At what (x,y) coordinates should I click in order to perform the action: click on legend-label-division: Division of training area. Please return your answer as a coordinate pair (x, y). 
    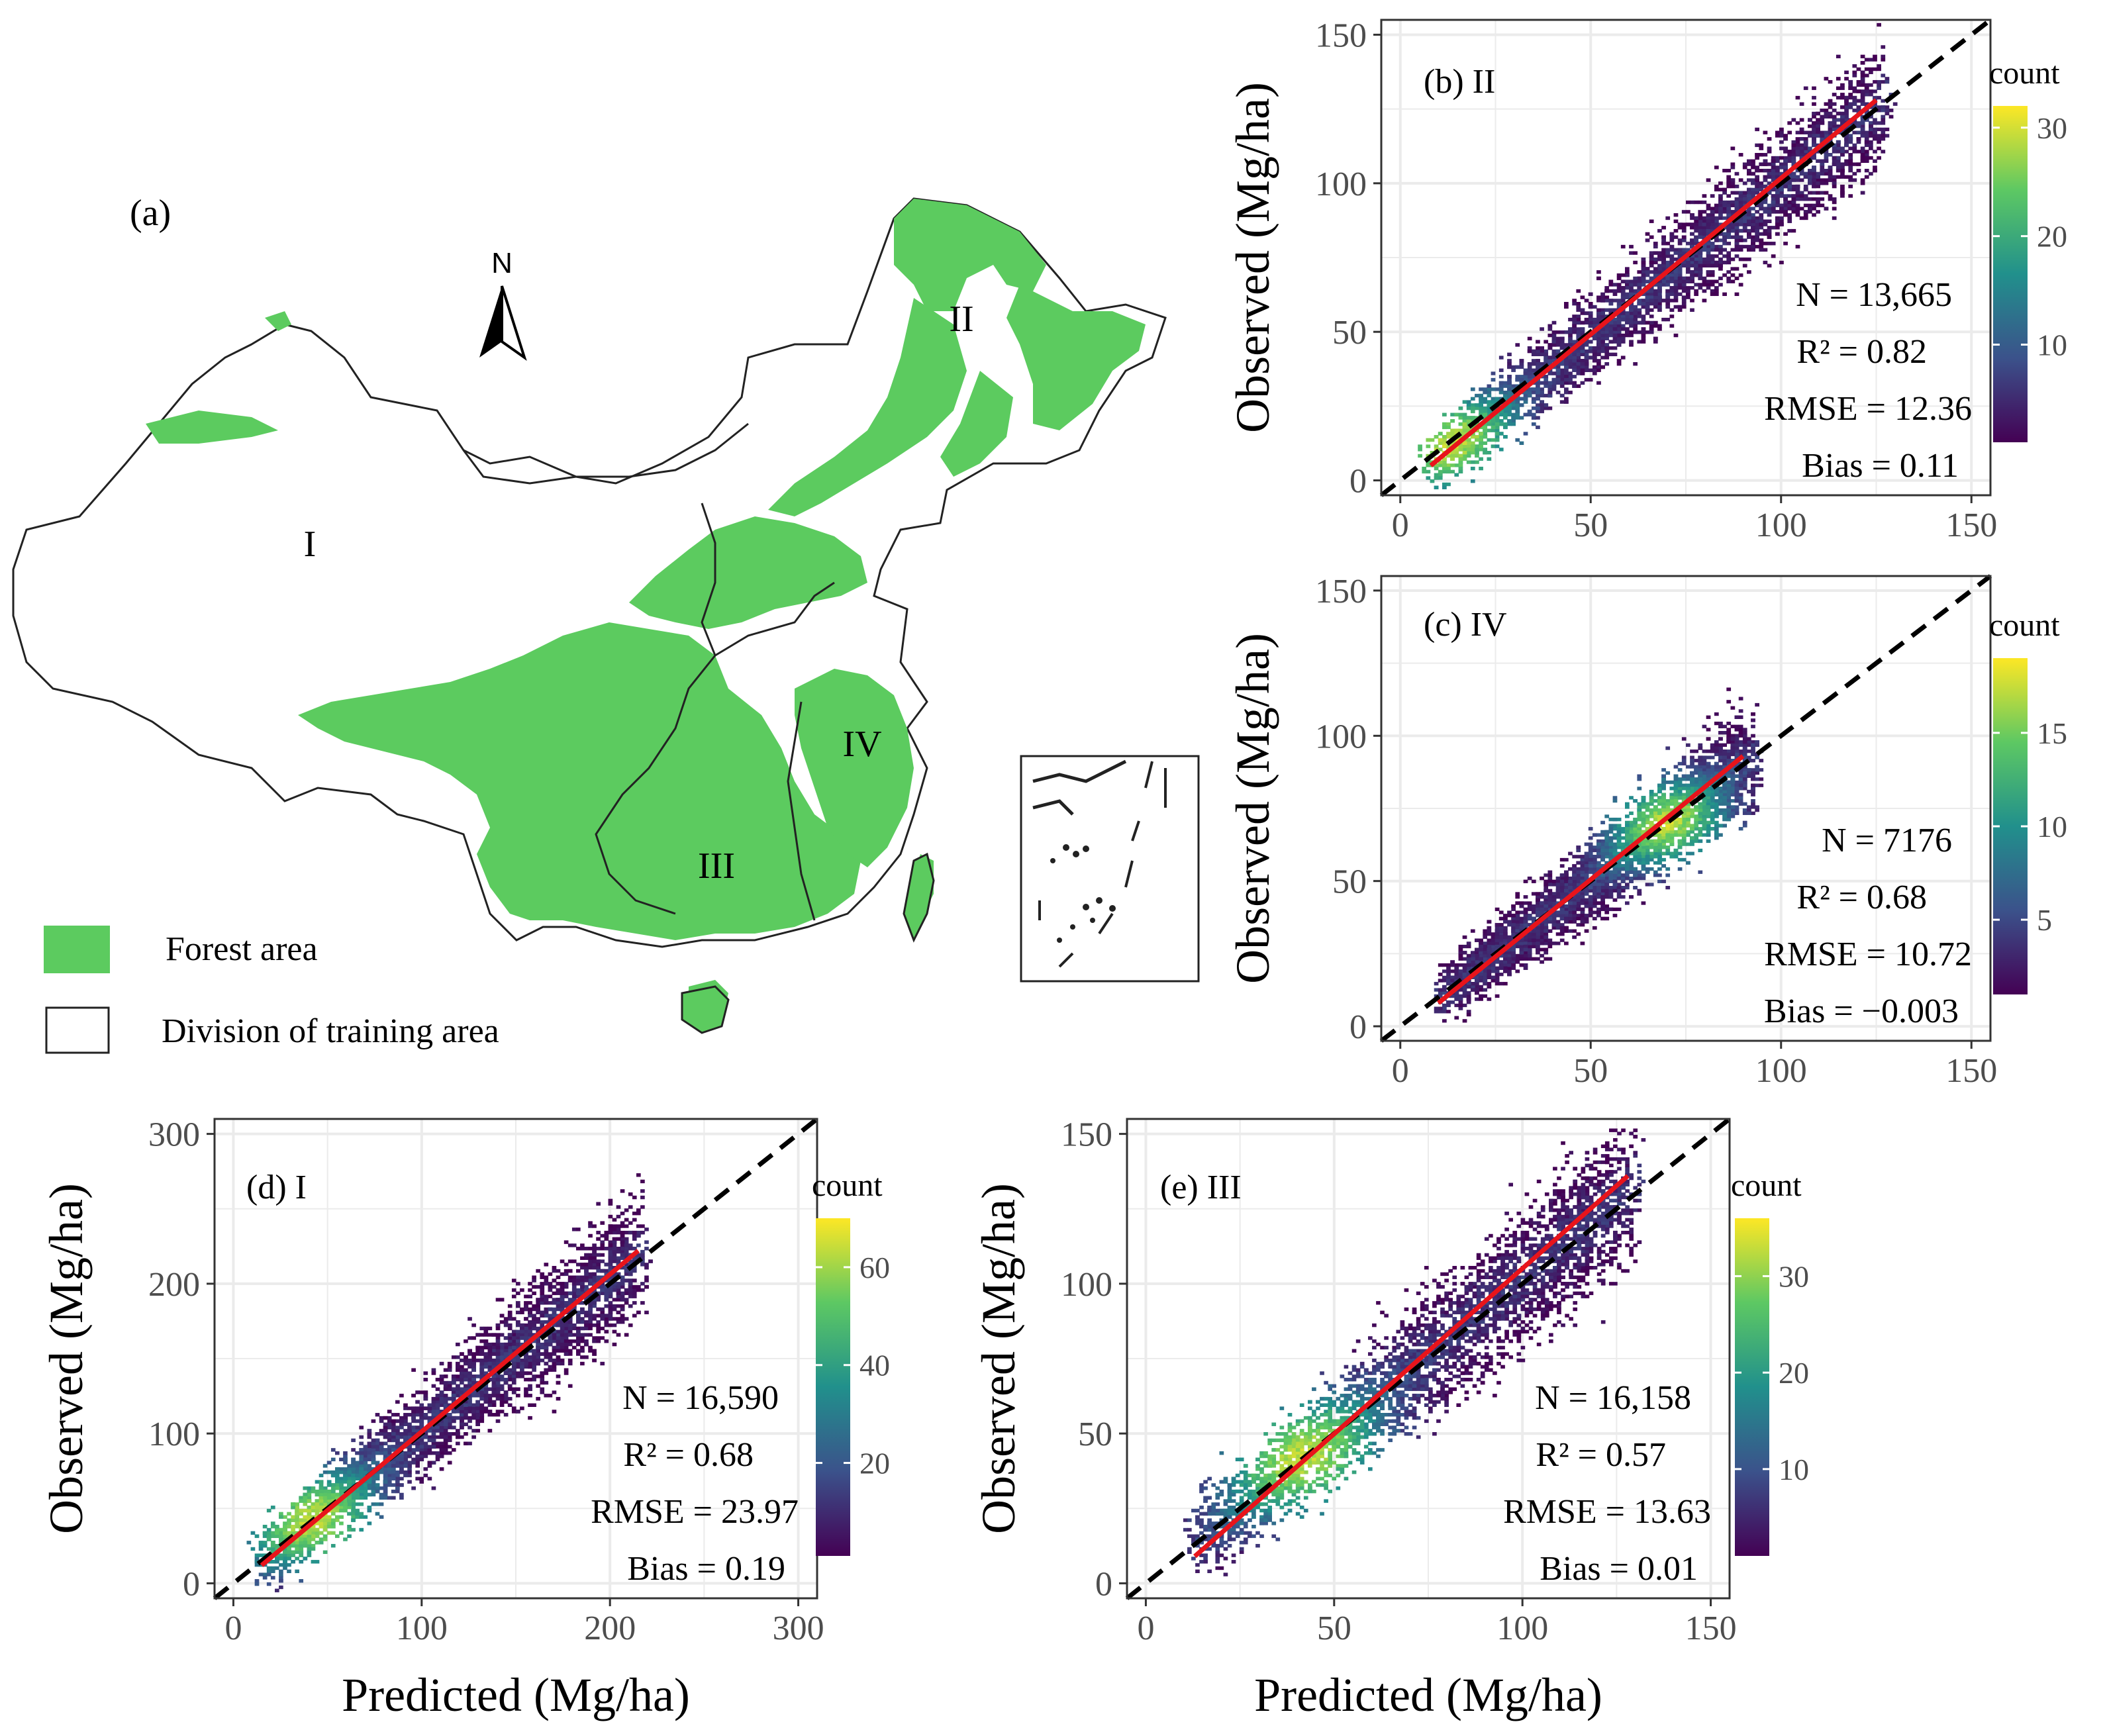
    Looking at the image, I should click on (330, 1031).